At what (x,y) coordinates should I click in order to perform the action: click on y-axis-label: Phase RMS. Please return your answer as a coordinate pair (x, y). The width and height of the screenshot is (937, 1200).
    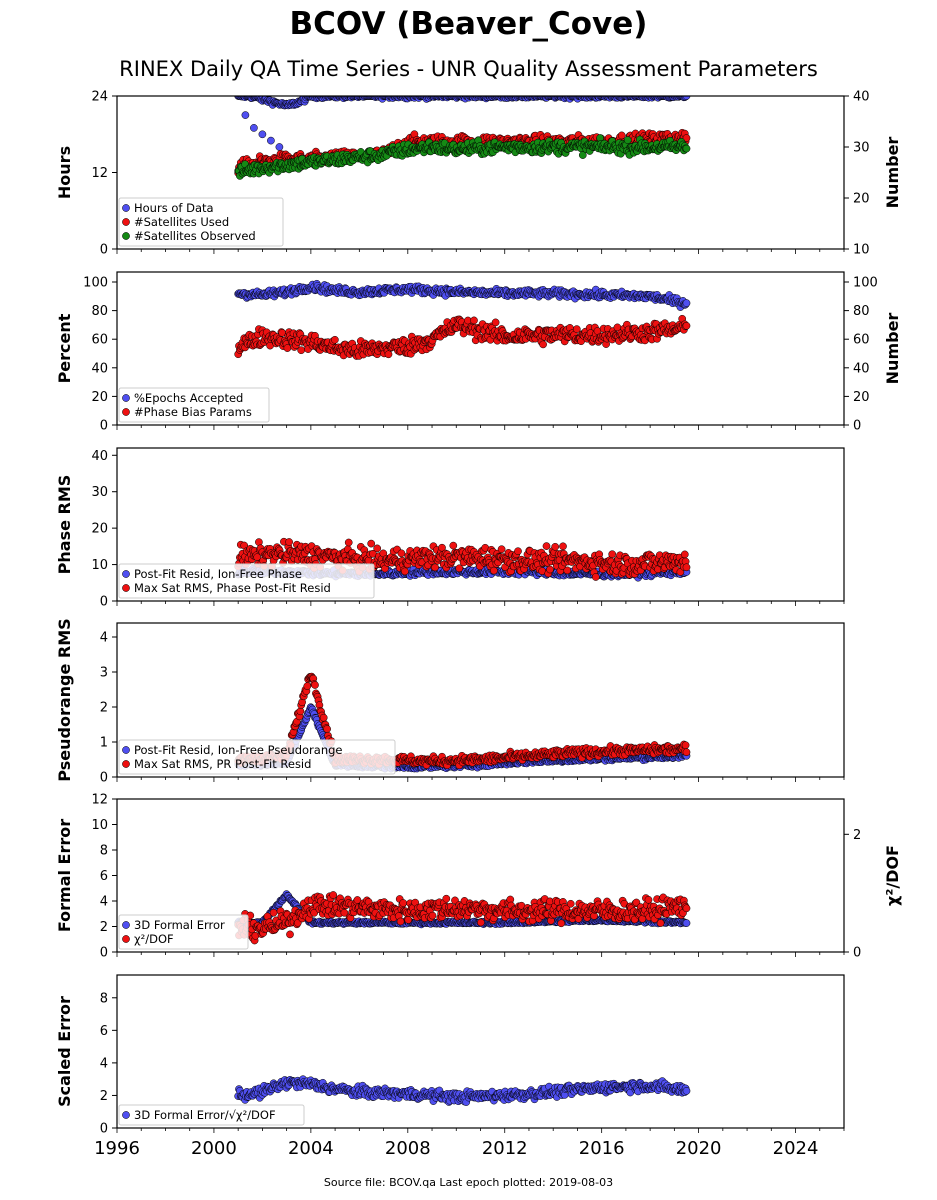
    Looking at the image, I should click on (64, 525).